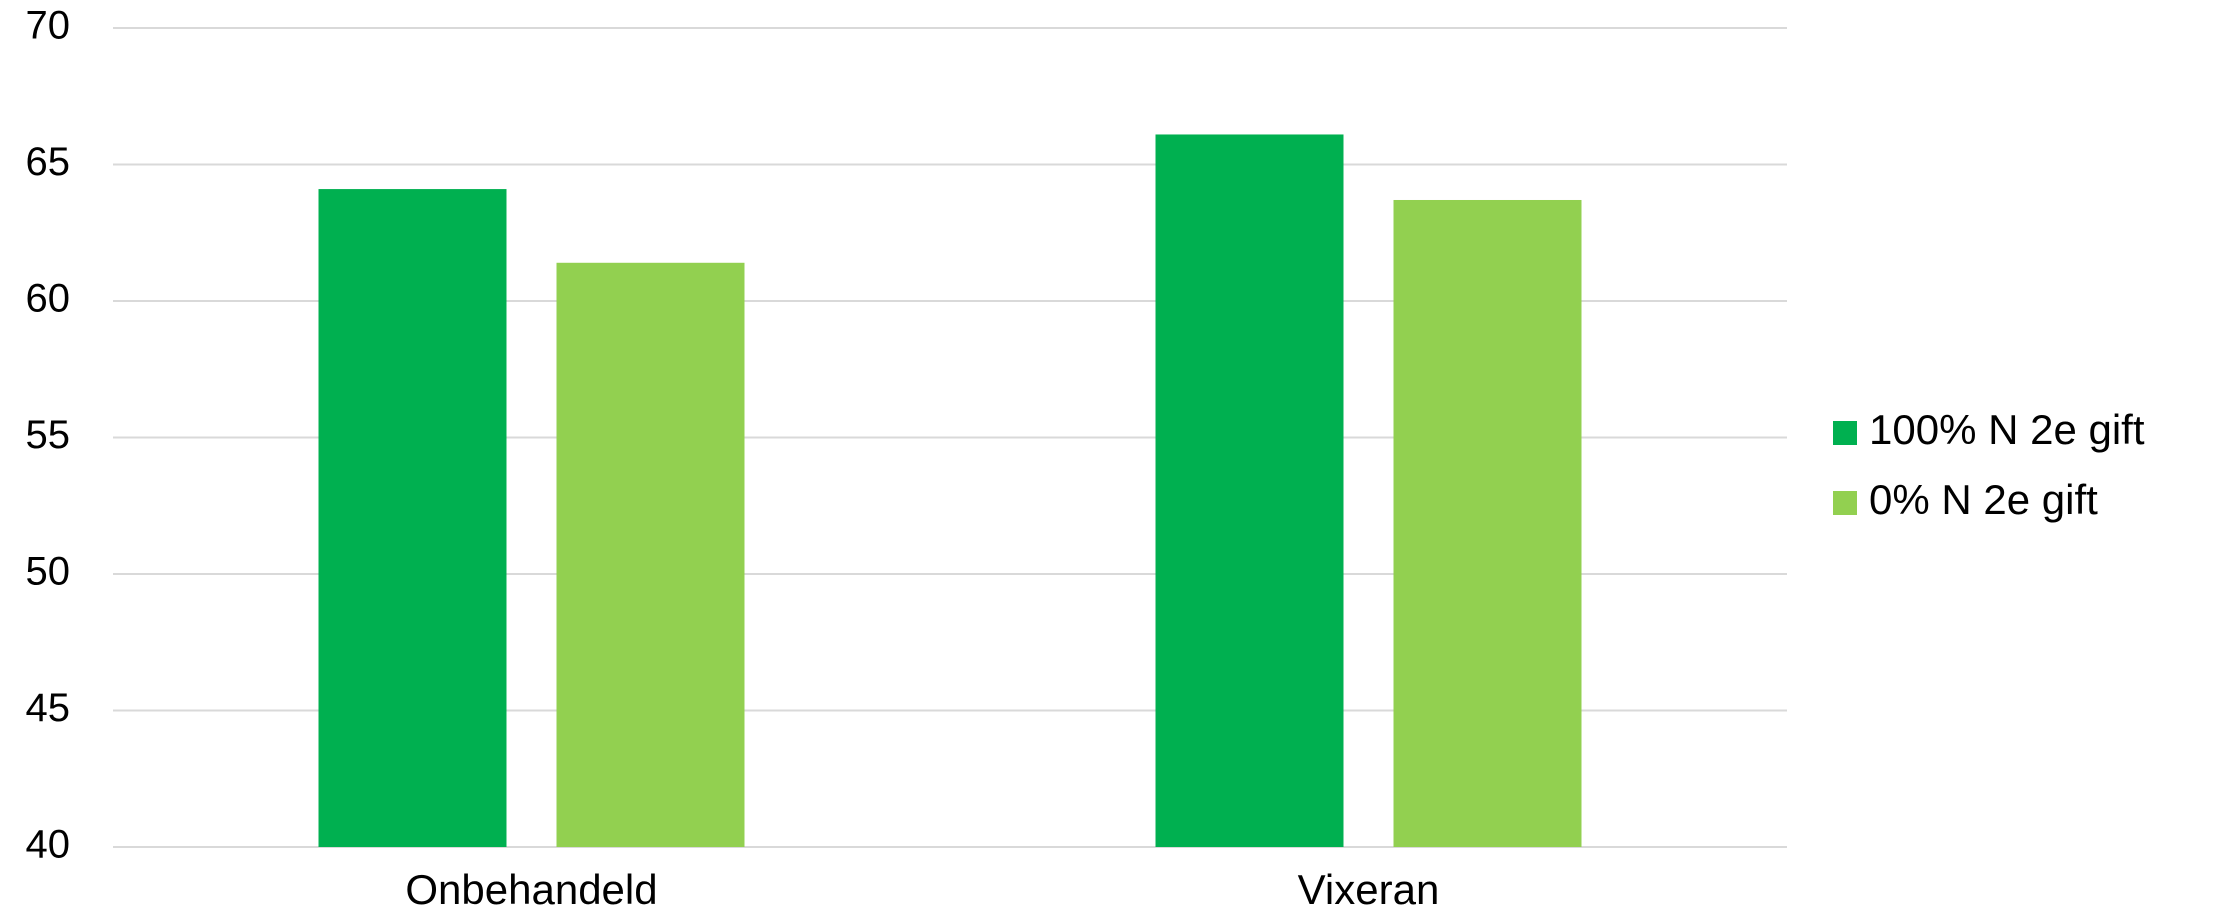 The height and width of the screenshot is (923, 2214). Describe the element at coordinates (48, 26) in the screenshot. I see `y-tick-label: 70` at that location.